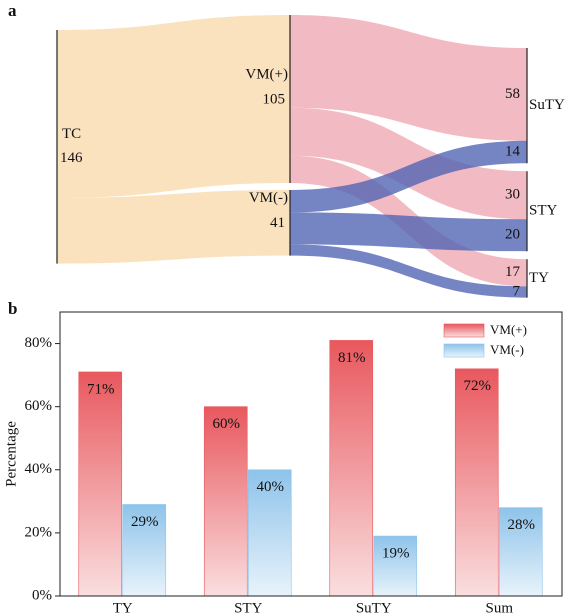  I want to click on legend-label: VM(-), so click(507, 349).